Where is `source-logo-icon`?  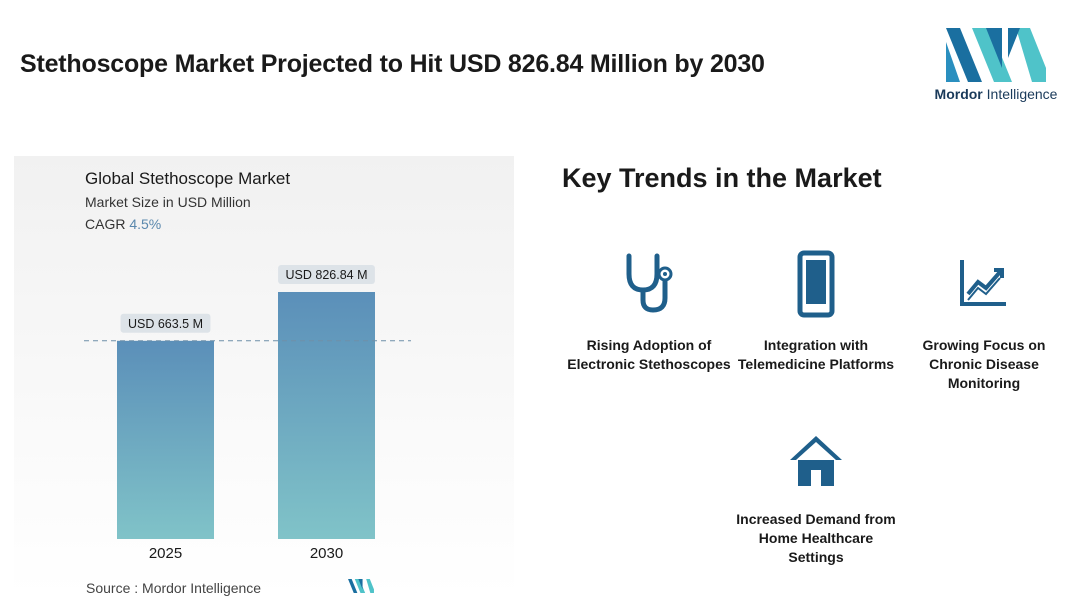
source-logo-icon is located at coordinates (361, 586).